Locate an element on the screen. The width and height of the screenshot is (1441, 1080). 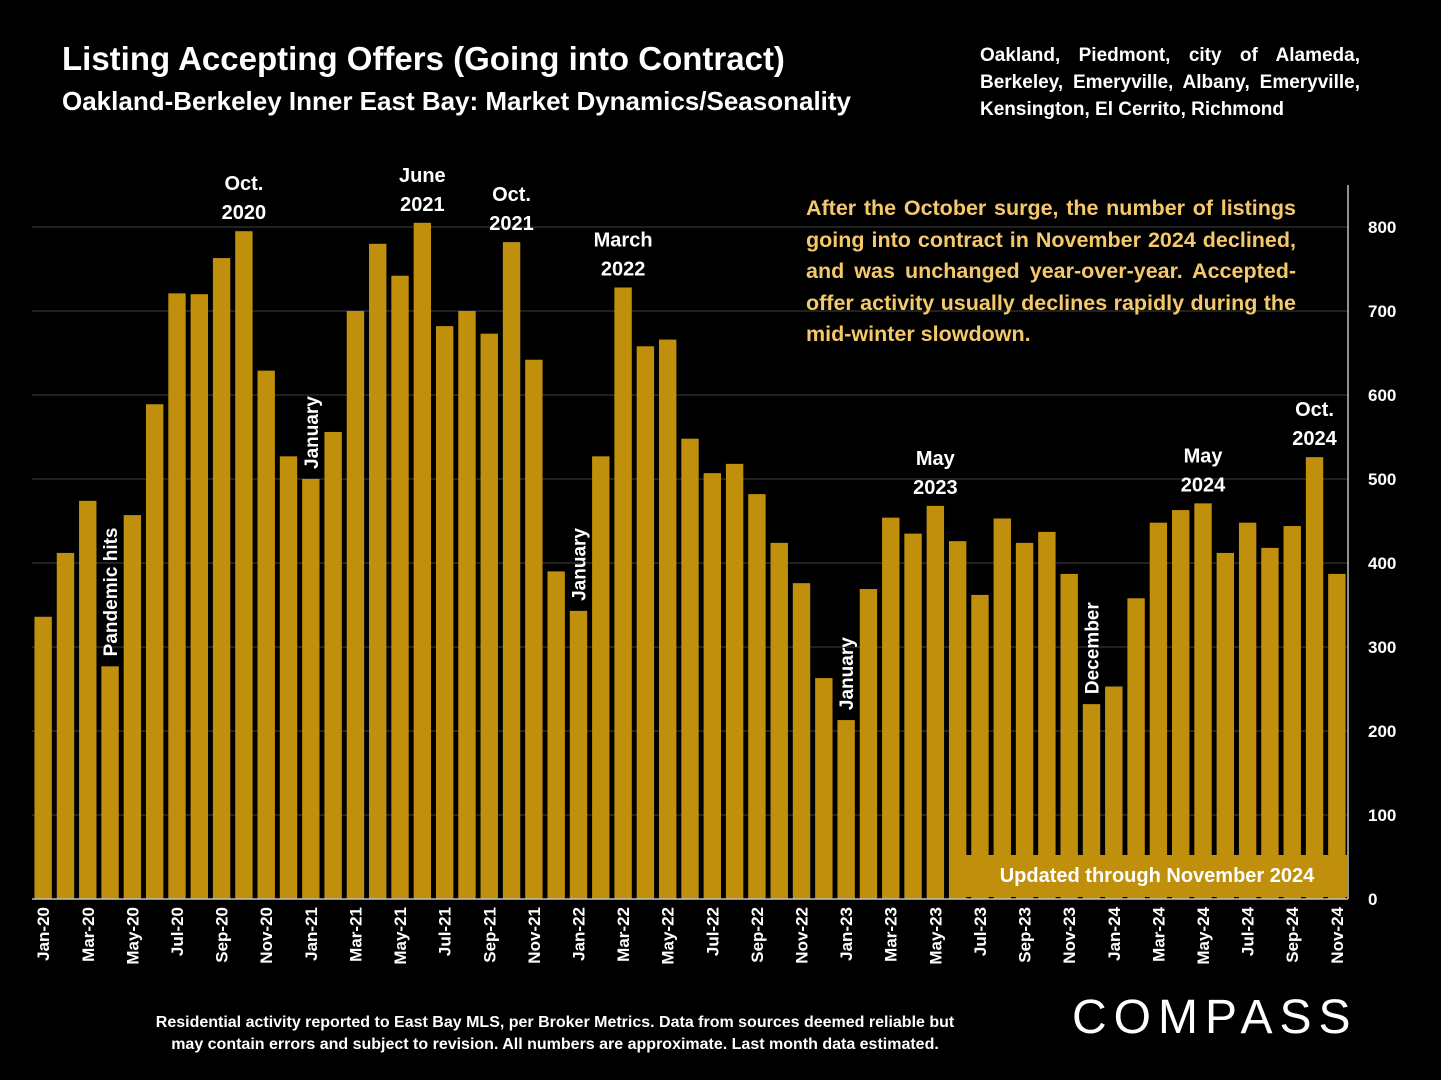
compass-logo: COMPASS is located at coordinates (1215, 1017).